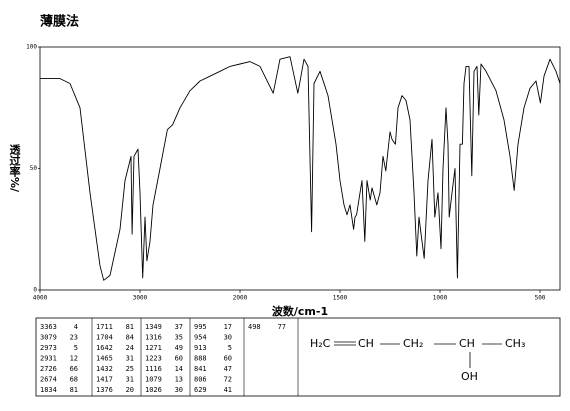 The image size is (570, 411). What do you see at coordinates (153, 348) in the screenshot?
I see `peak-wavenumber: 1271` at bounding box center [153, 348].